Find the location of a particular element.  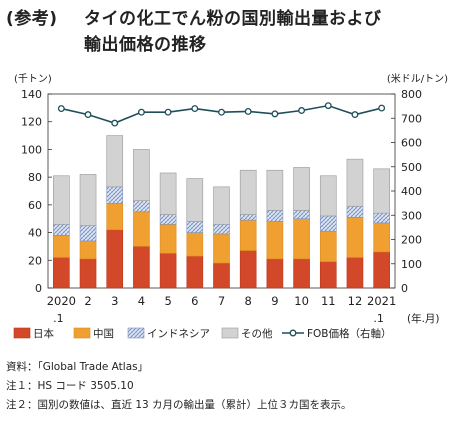

y2-tick-label: 0 is located at coordinates (404, 288).